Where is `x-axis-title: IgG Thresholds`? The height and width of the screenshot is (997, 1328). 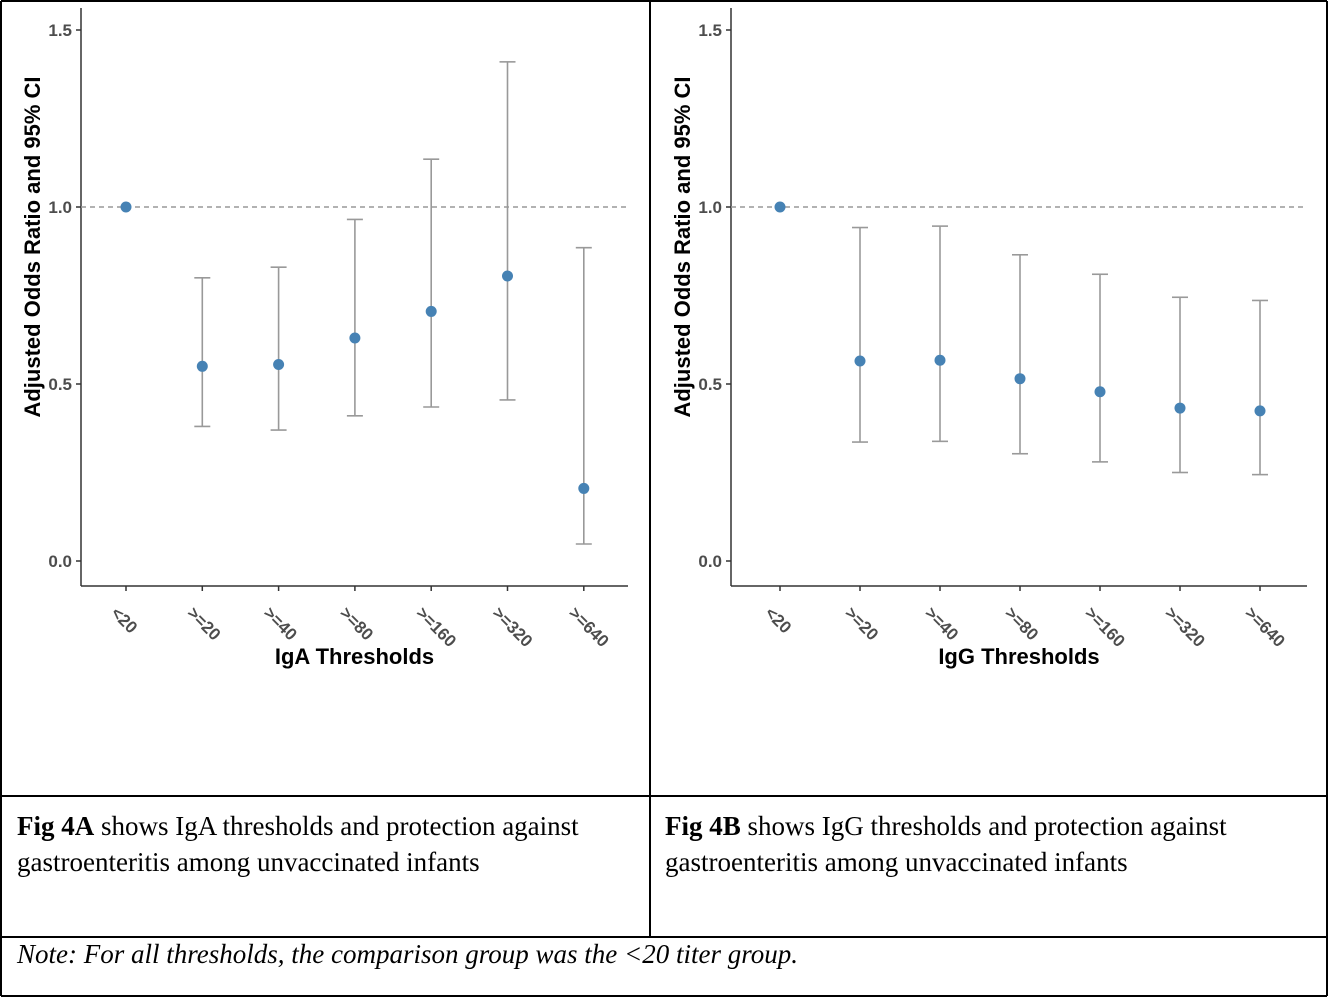 x-axis-title: IgG Thresholds is located at coordinates (1018, 656).